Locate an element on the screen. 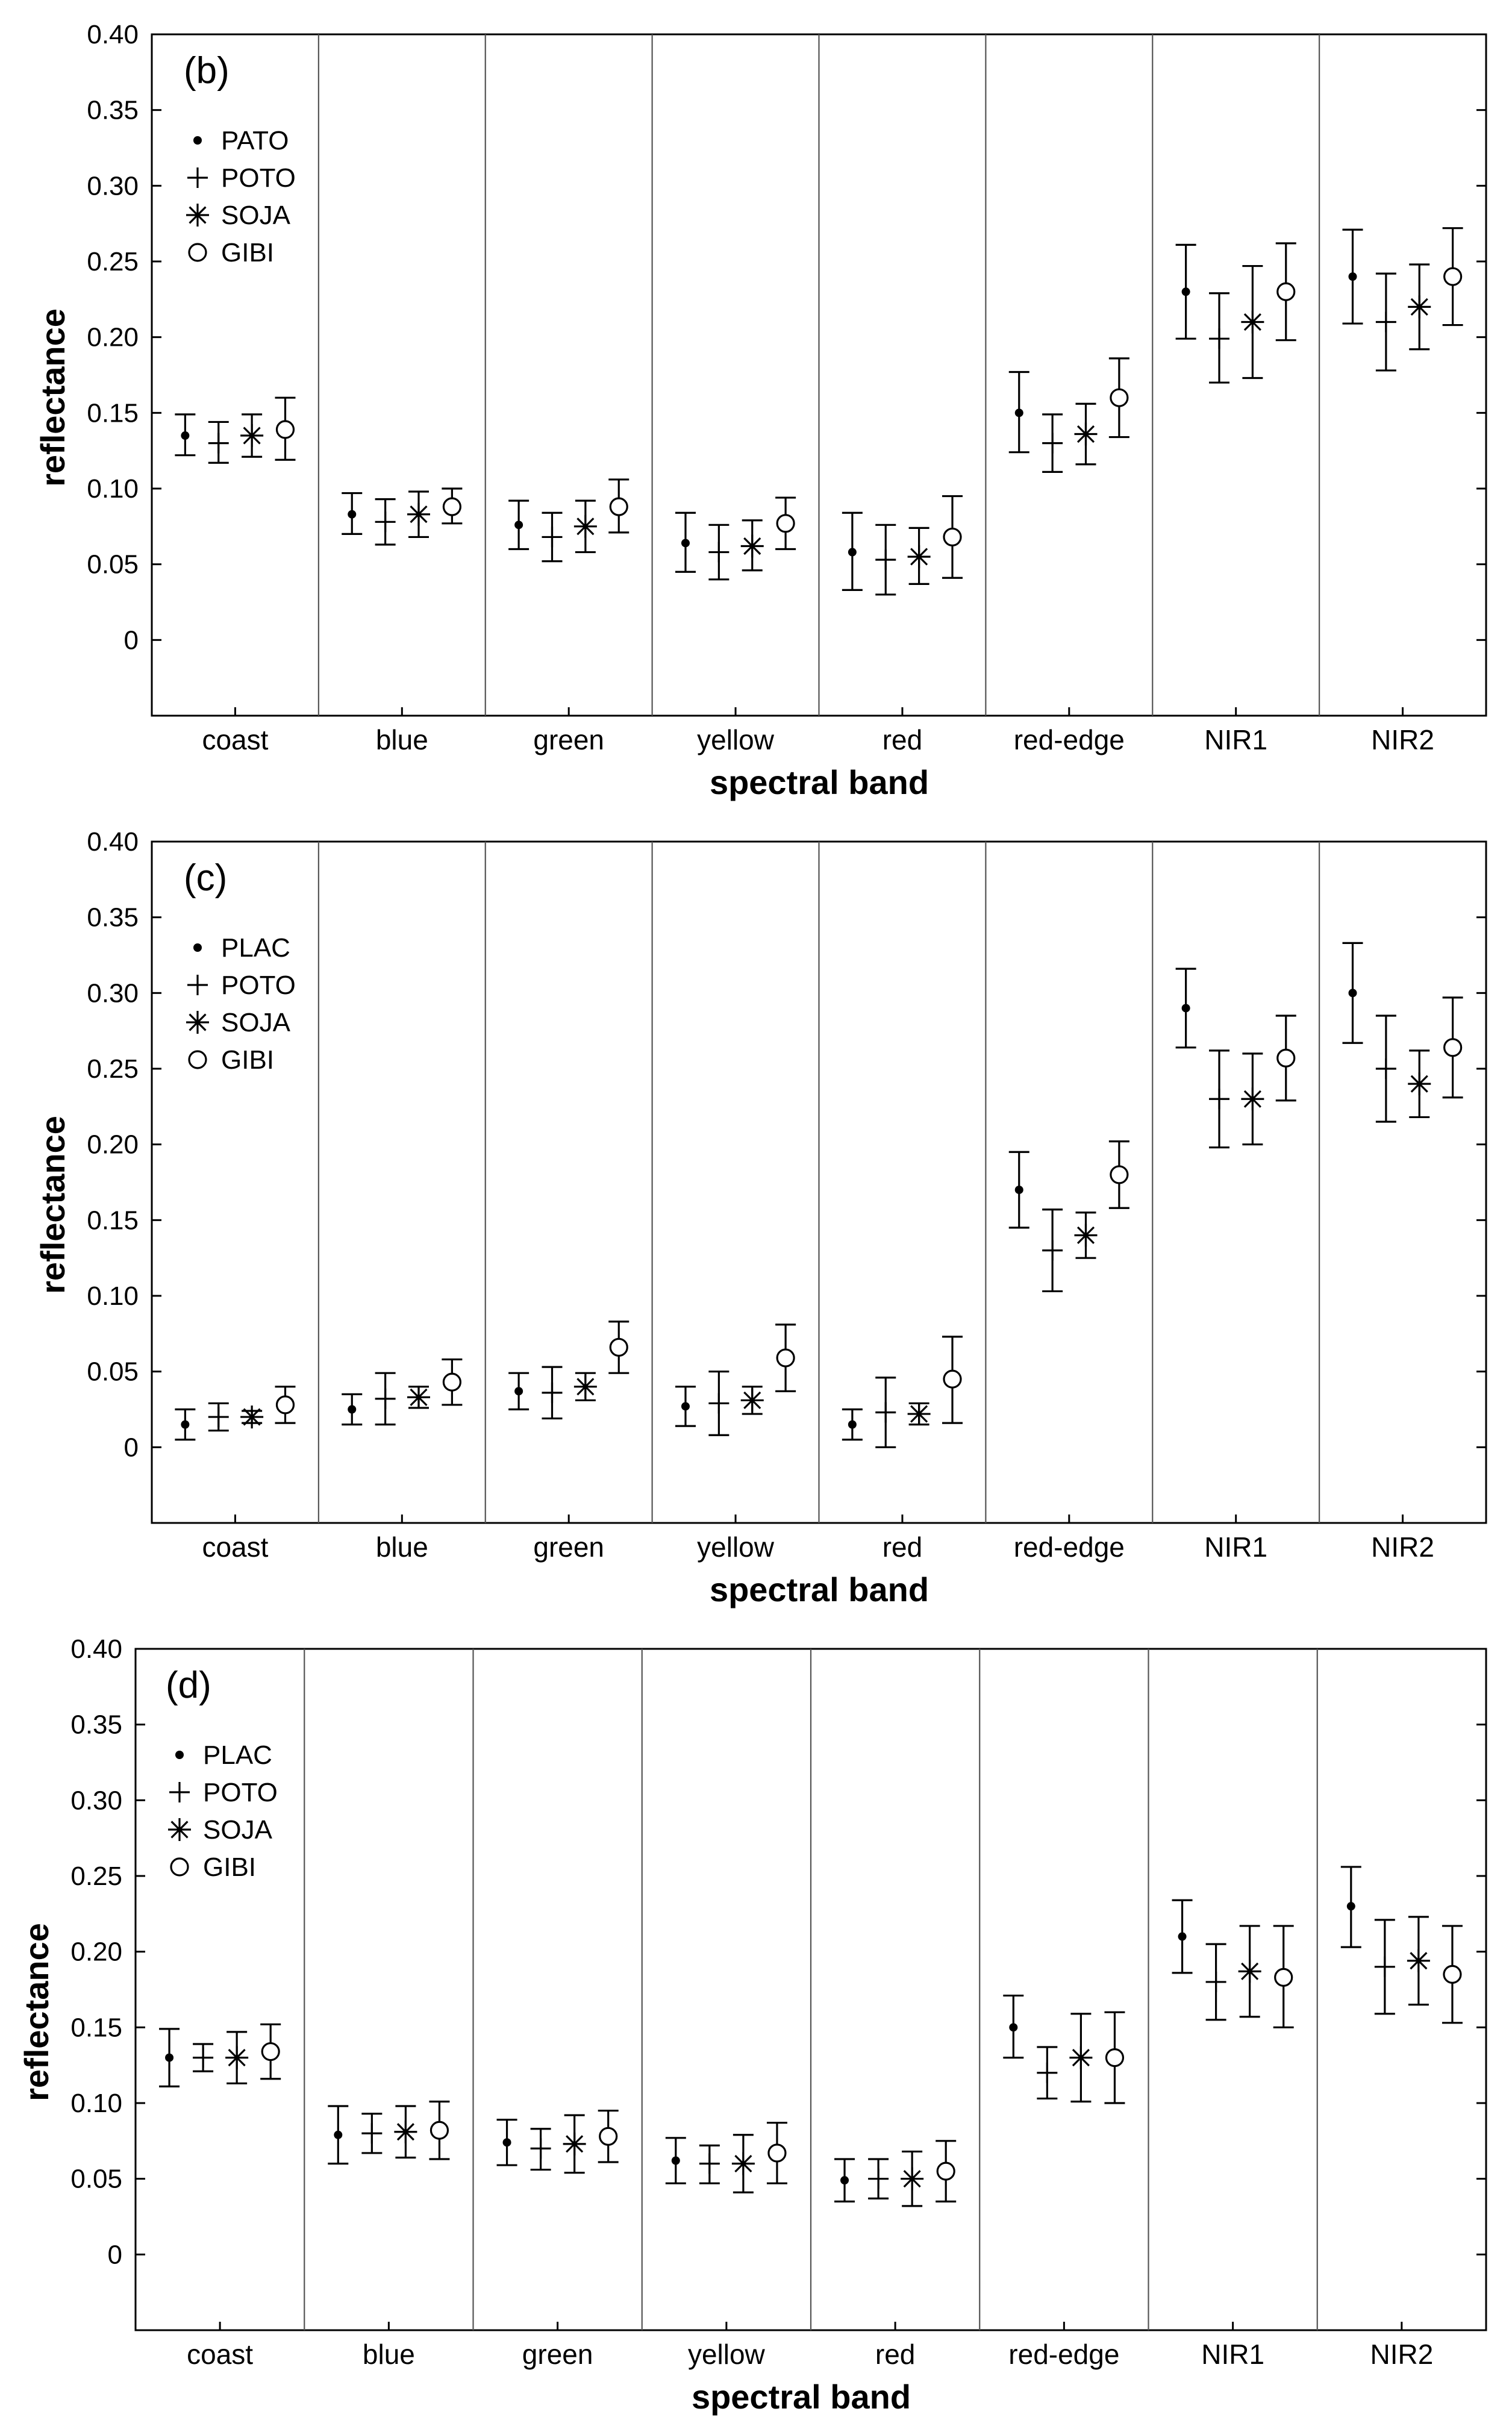 This screenshot has height=2432, width=1512. panel-tag: (d) is located at coordinates (188, 1685).